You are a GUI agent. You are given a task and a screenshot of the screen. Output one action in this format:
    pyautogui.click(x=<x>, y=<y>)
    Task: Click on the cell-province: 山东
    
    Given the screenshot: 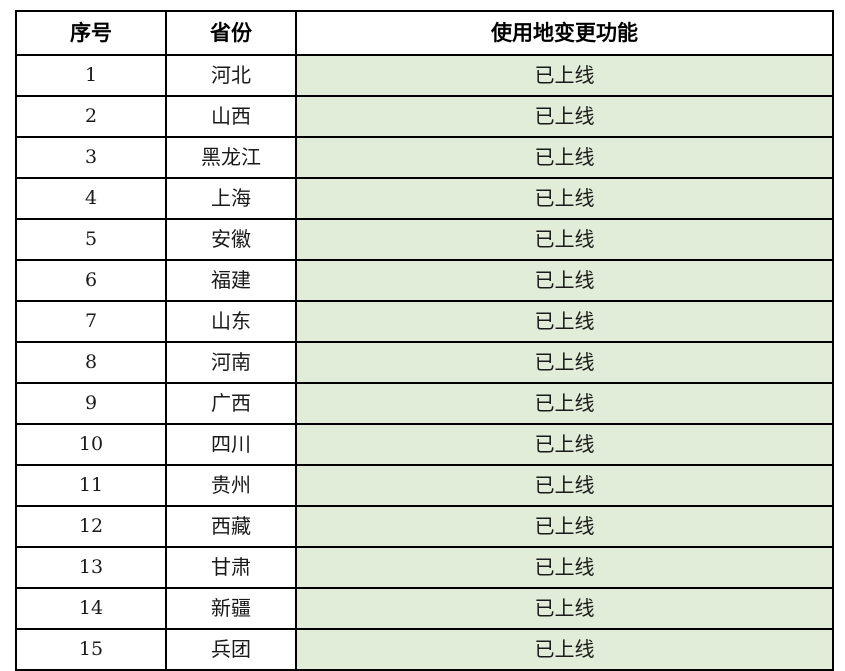 What is the action you would take?
    pyautogui.click(x=231, y=321)
    